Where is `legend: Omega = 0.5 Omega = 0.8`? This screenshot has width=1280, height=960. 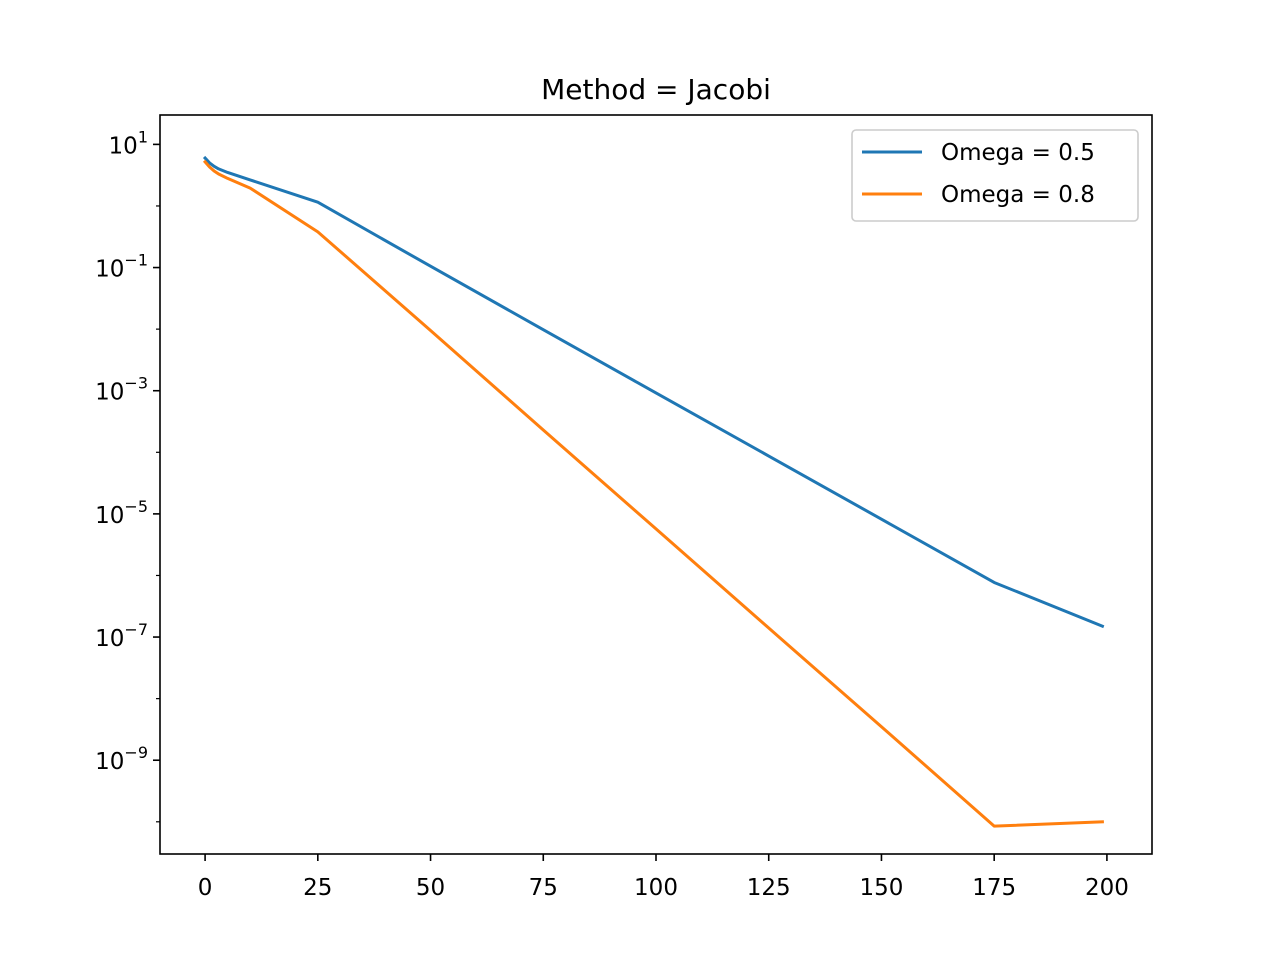 legend: Omega = 0.5 Omega = 0.8 is located at coordinates (995, 175).